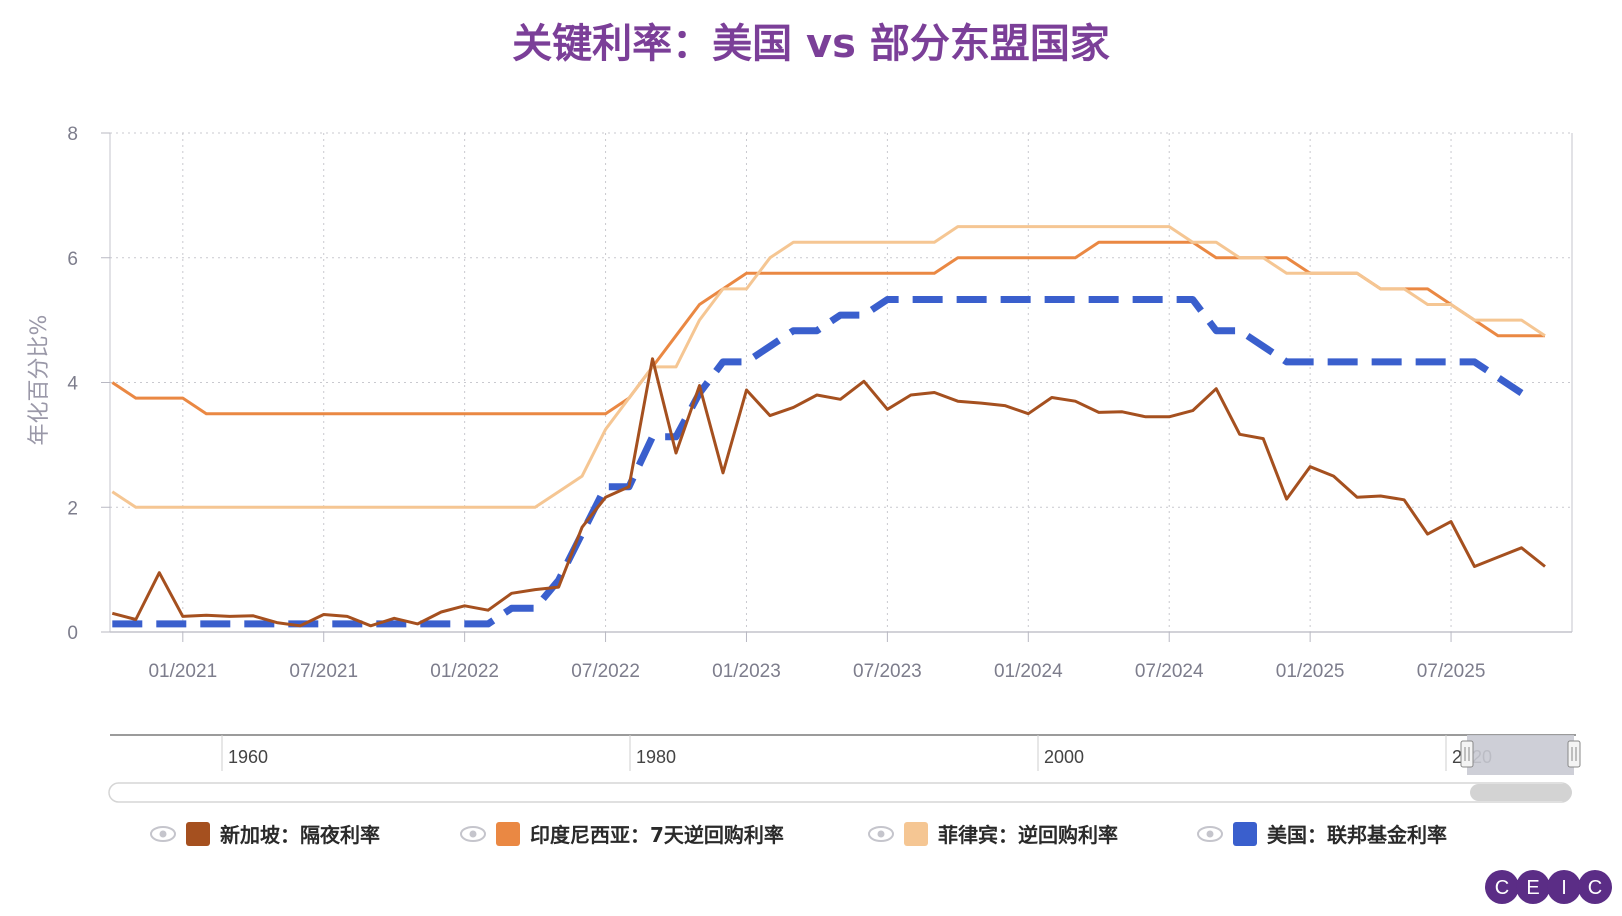 Image resolution: width=1622 pixels, height=916 pixels. I want to click on legend-item-0: 新加坡：隔夜利率, so click(265, 834).